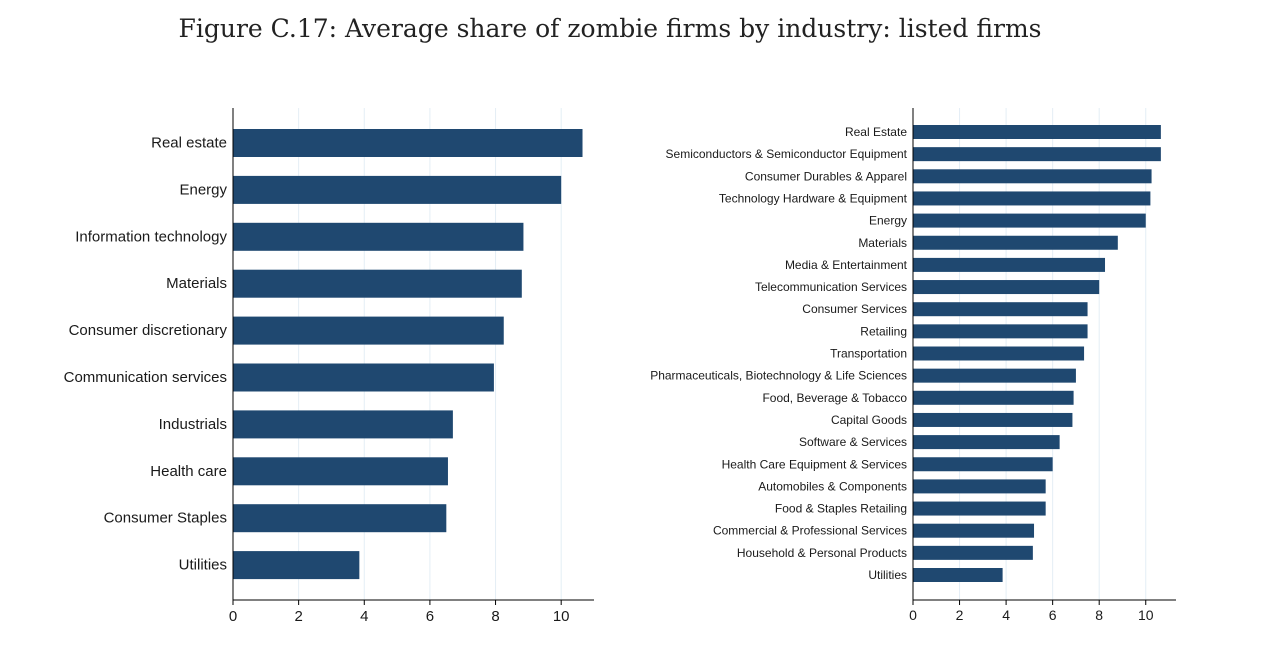  Describe the element at coordinates (151, 236) in the screenshot. I see `category-label: Information technology` at that location.